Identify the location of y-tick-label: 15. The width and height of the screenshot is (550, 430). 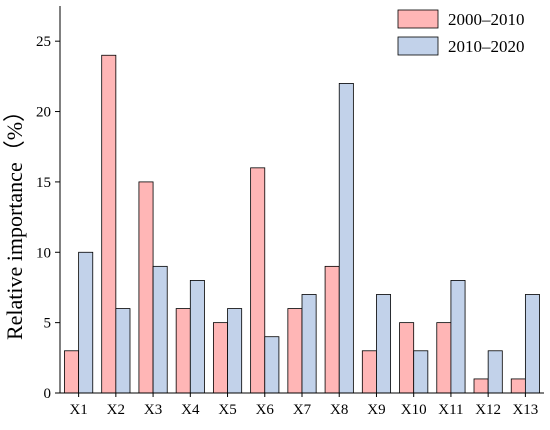
(43, 183).